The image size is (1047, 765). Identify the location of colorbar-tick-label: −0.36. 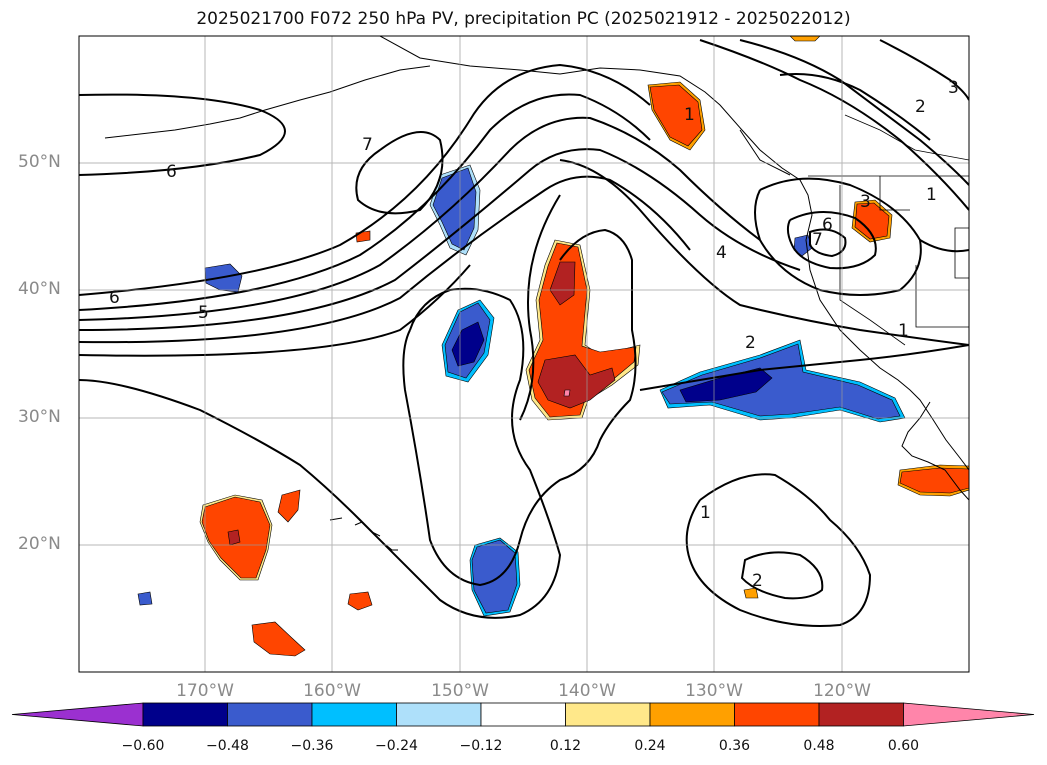
(312, 746).